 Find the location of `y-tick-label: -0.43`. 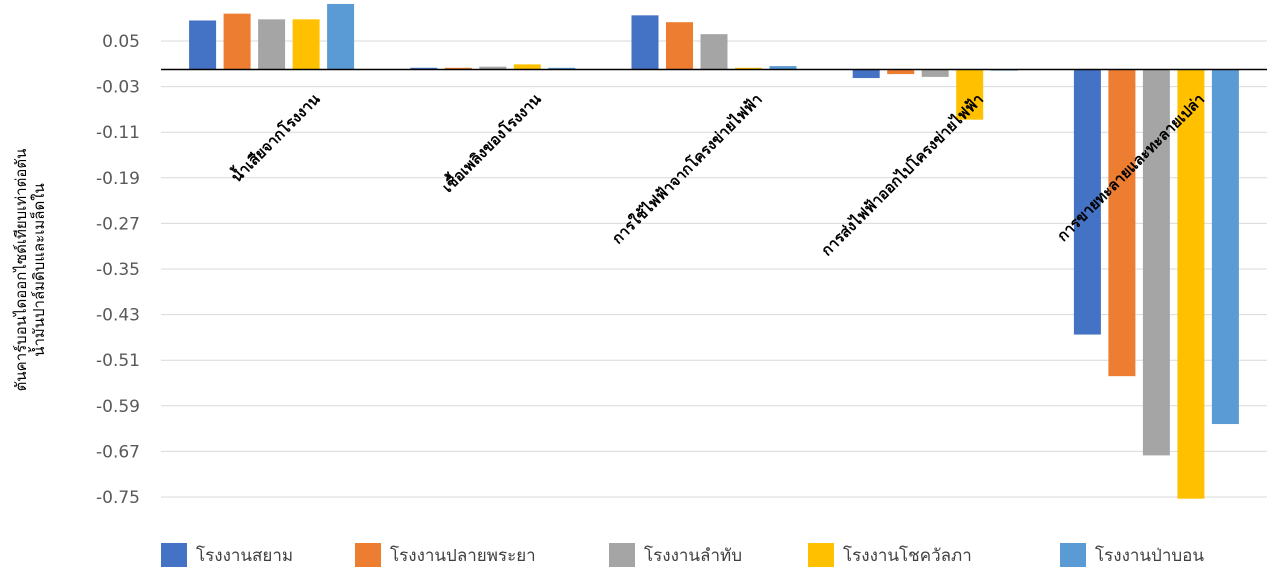

y-tick-label: -0.43 is located at coordinates (118, 316).